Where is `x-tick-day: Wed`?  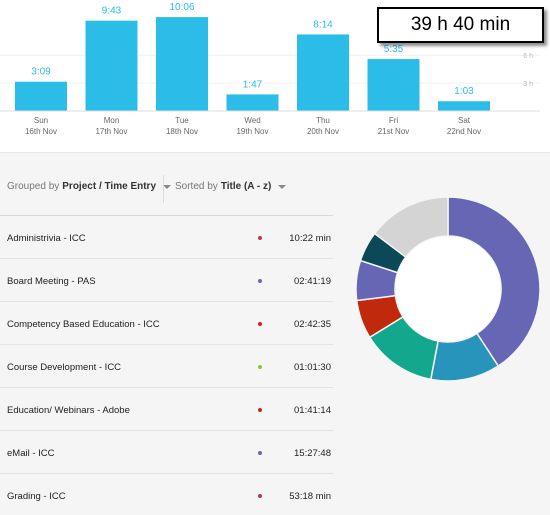
x-tick-day: Wed is located at coordinates (252, 120).